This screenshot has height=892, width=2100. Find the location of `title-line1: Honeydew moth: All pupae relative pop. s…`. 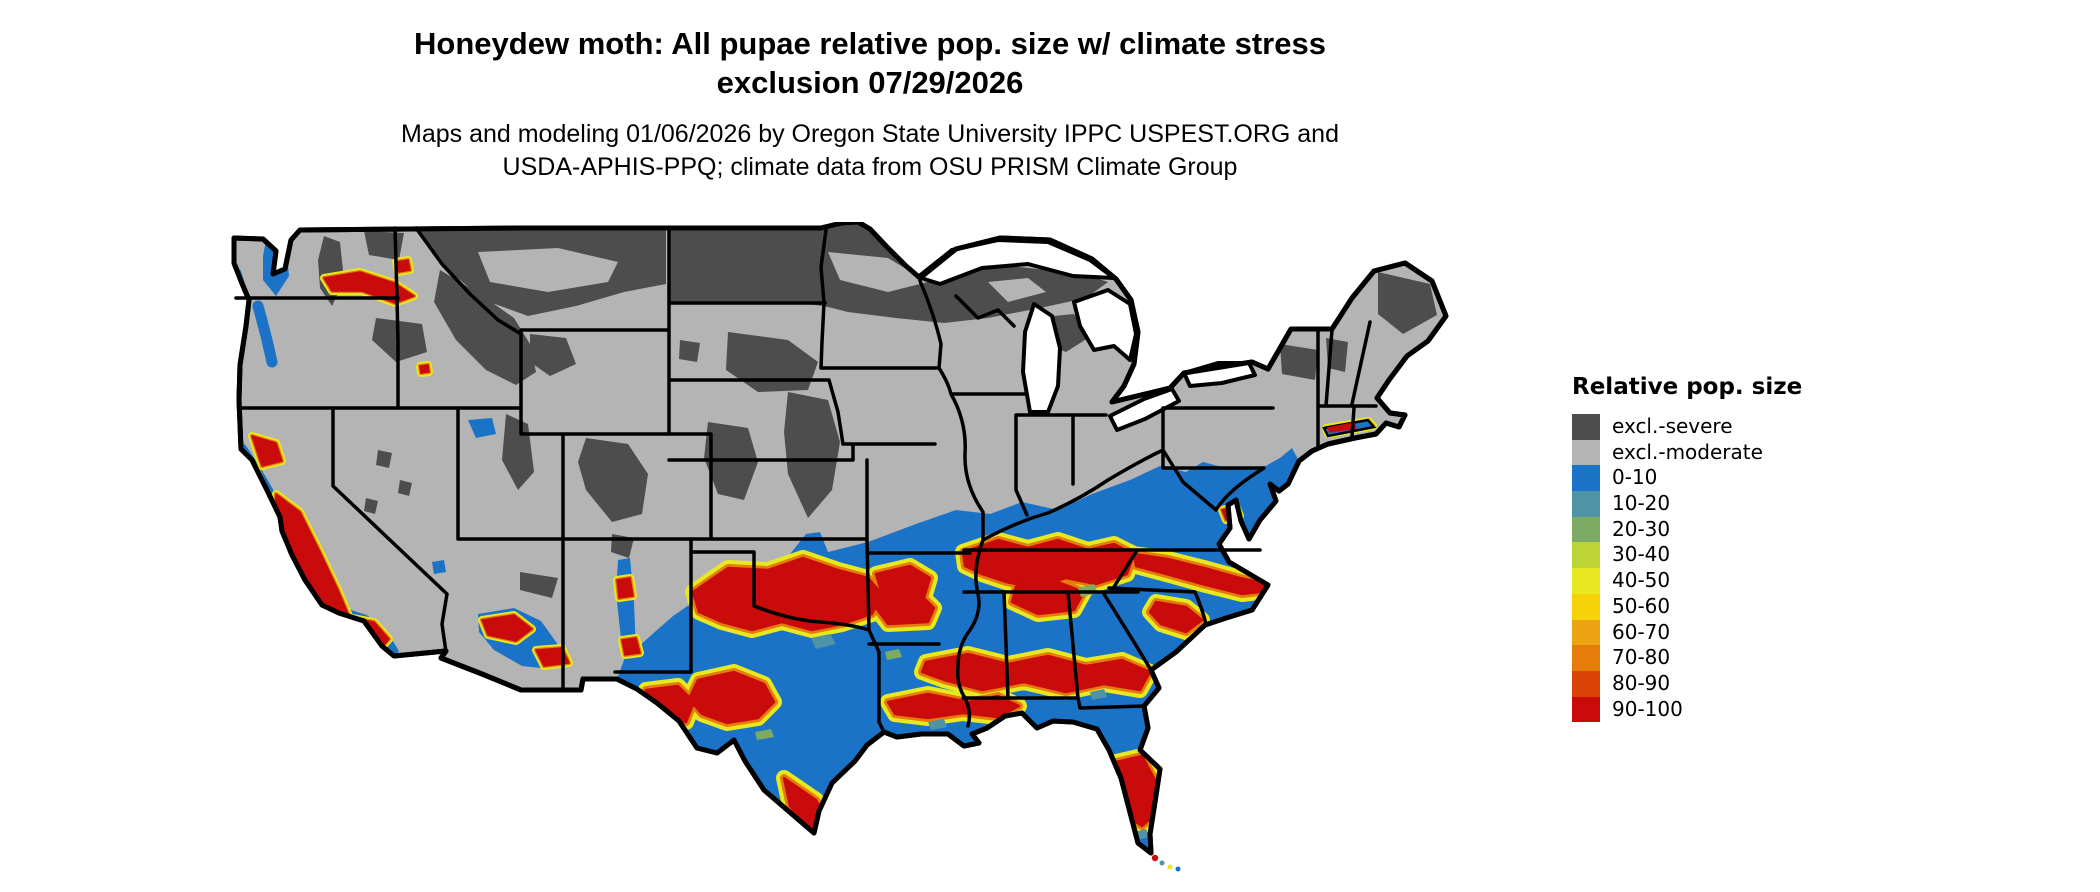

title-line1: Honeydew moth: All pupae relative pop. s… is located at coordinates (870, 43).